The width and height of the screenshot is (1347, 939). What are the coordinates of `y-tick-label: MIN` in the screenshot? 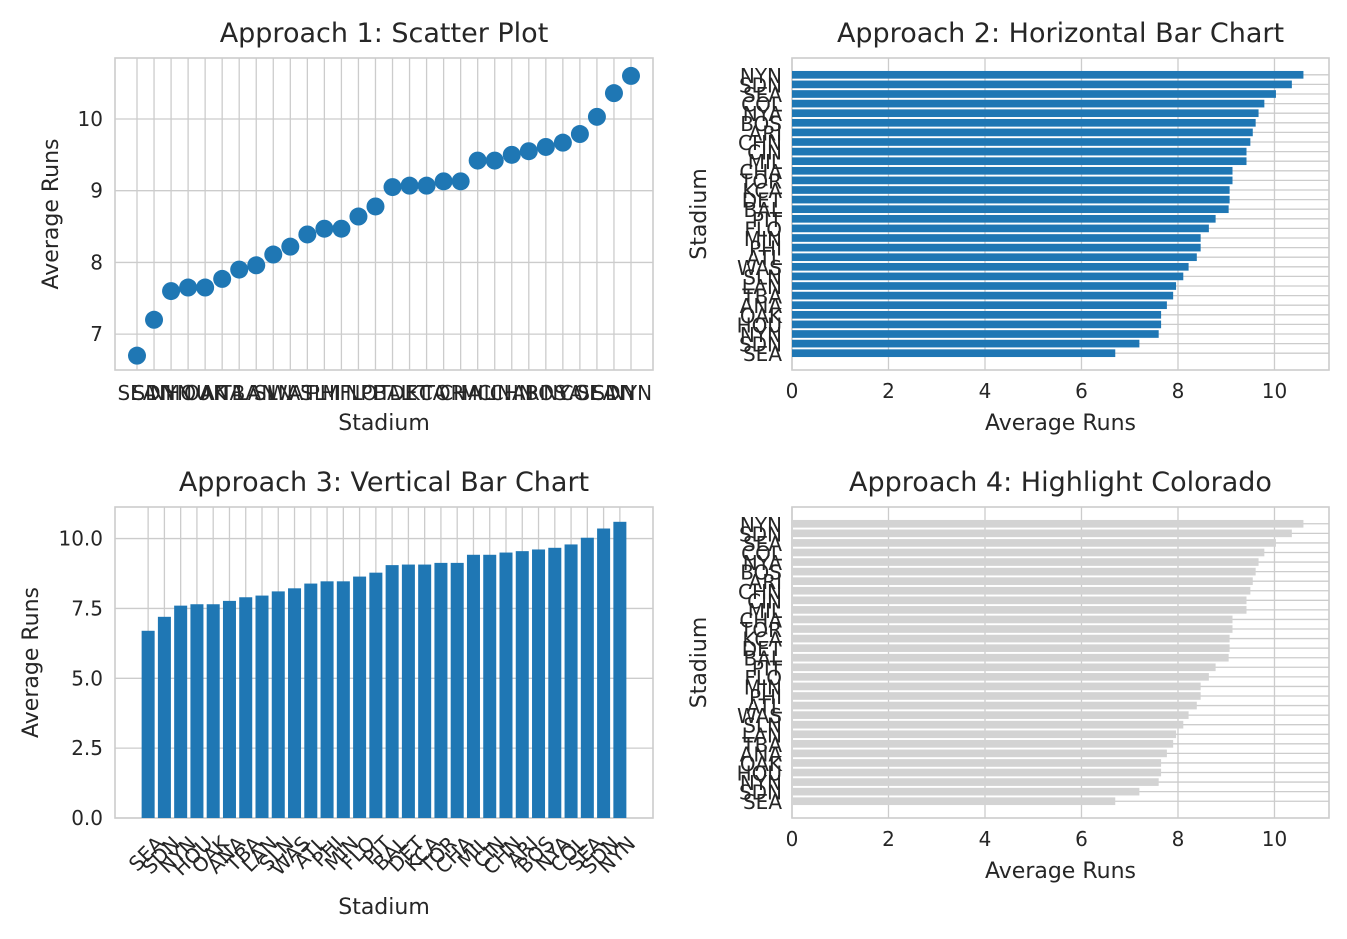 It's located at (763, 687).